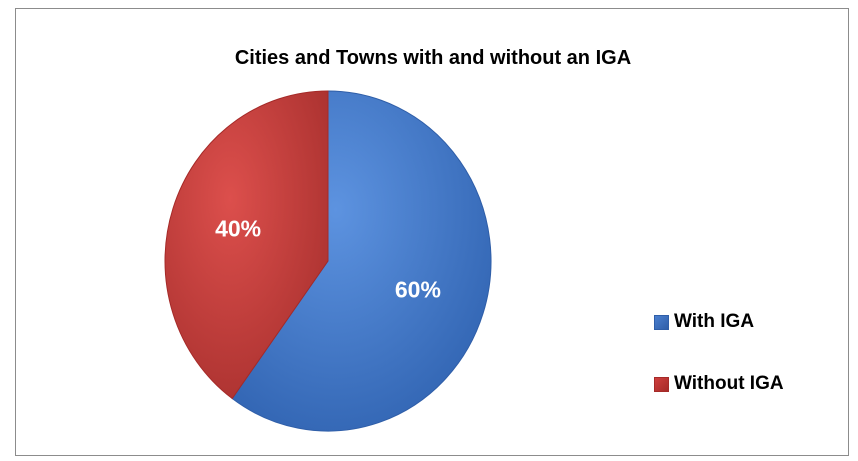 The image size is (858, 461). Describe the element at coordinates (661, 384) in the screenshot. I see `legend-swatch-without-iga` at that location.